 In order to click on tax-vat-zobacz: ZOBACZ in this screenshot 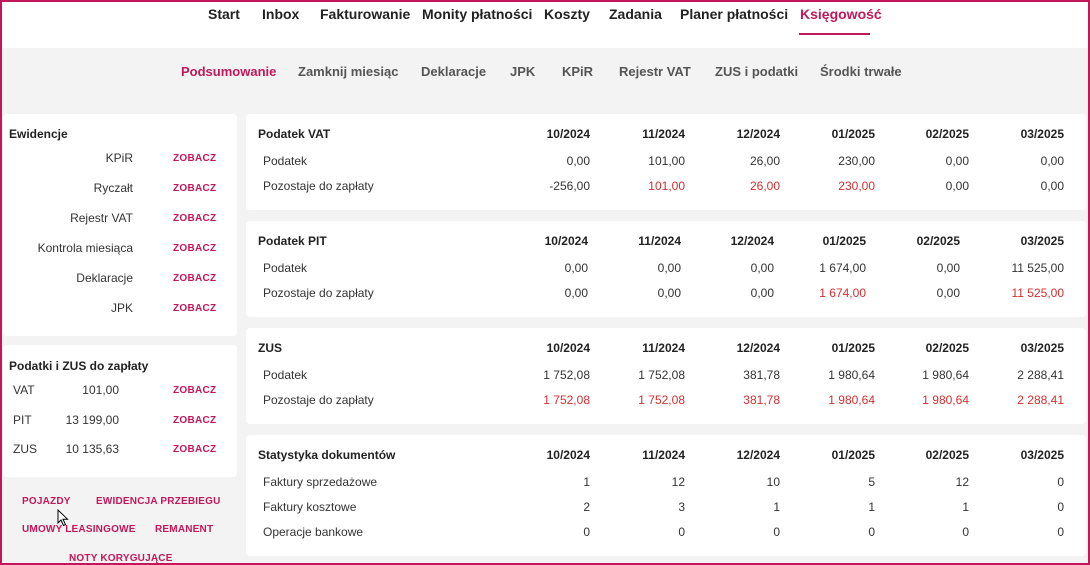, I will do `click(195, 390)`.